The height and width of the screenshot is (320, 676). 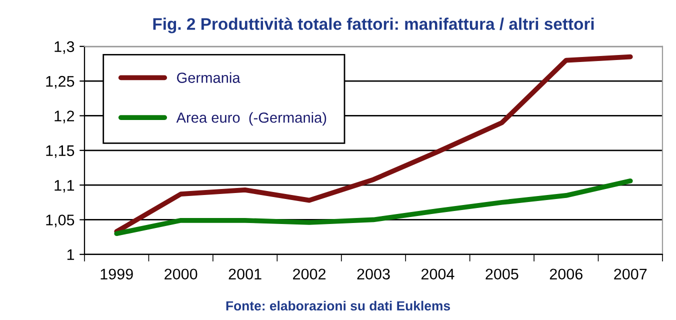 I want to click on y-tick-label: 1,15, so click(x=60, y=151).